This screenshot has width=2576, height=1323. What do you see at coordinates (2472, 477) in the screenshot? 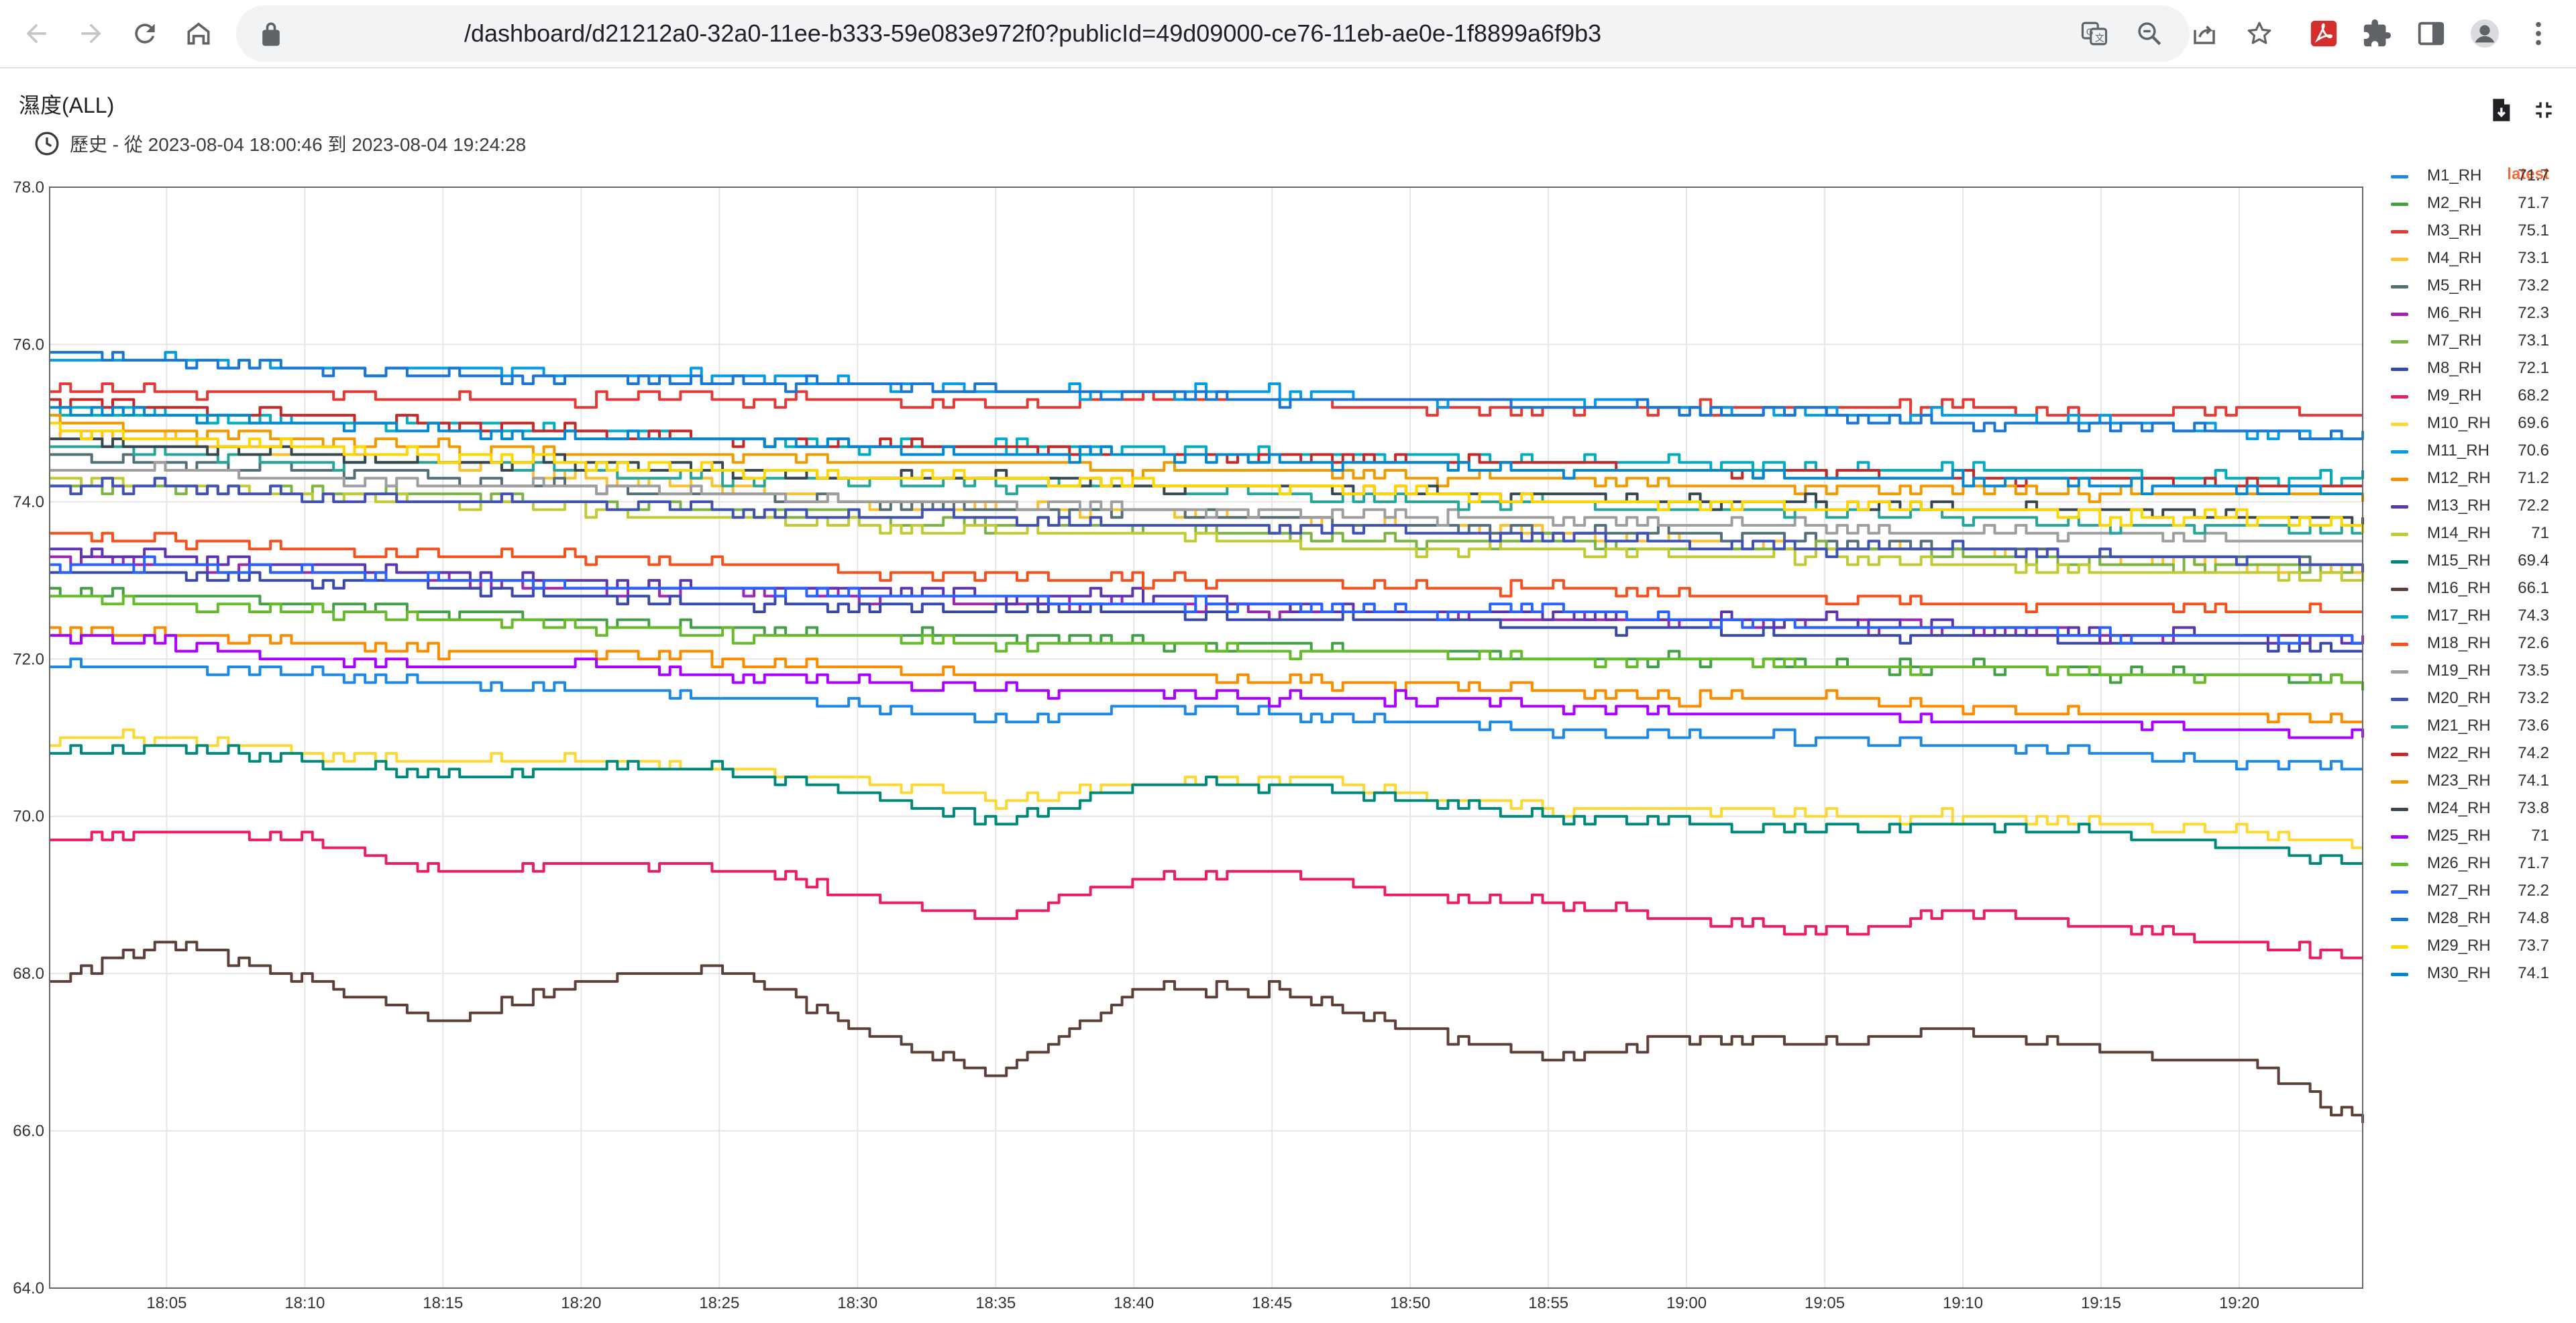
I see `legend-item: M12_RH 71.2` at bounding box center [2472, 477].